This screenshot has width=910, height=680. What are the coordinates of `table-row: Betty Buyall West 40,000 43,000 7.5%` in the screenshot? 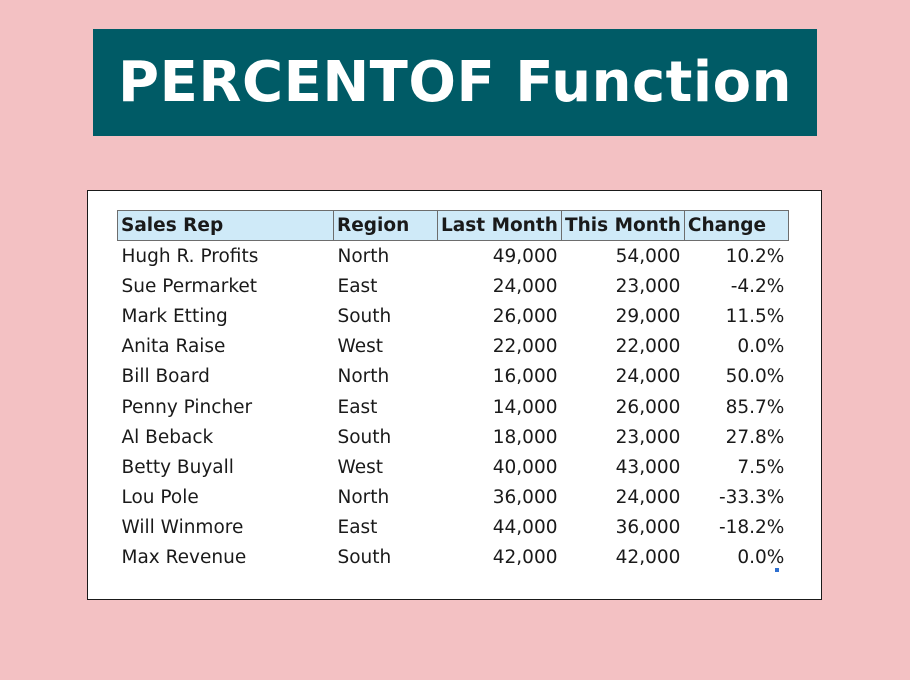 It's located at (453, 467).